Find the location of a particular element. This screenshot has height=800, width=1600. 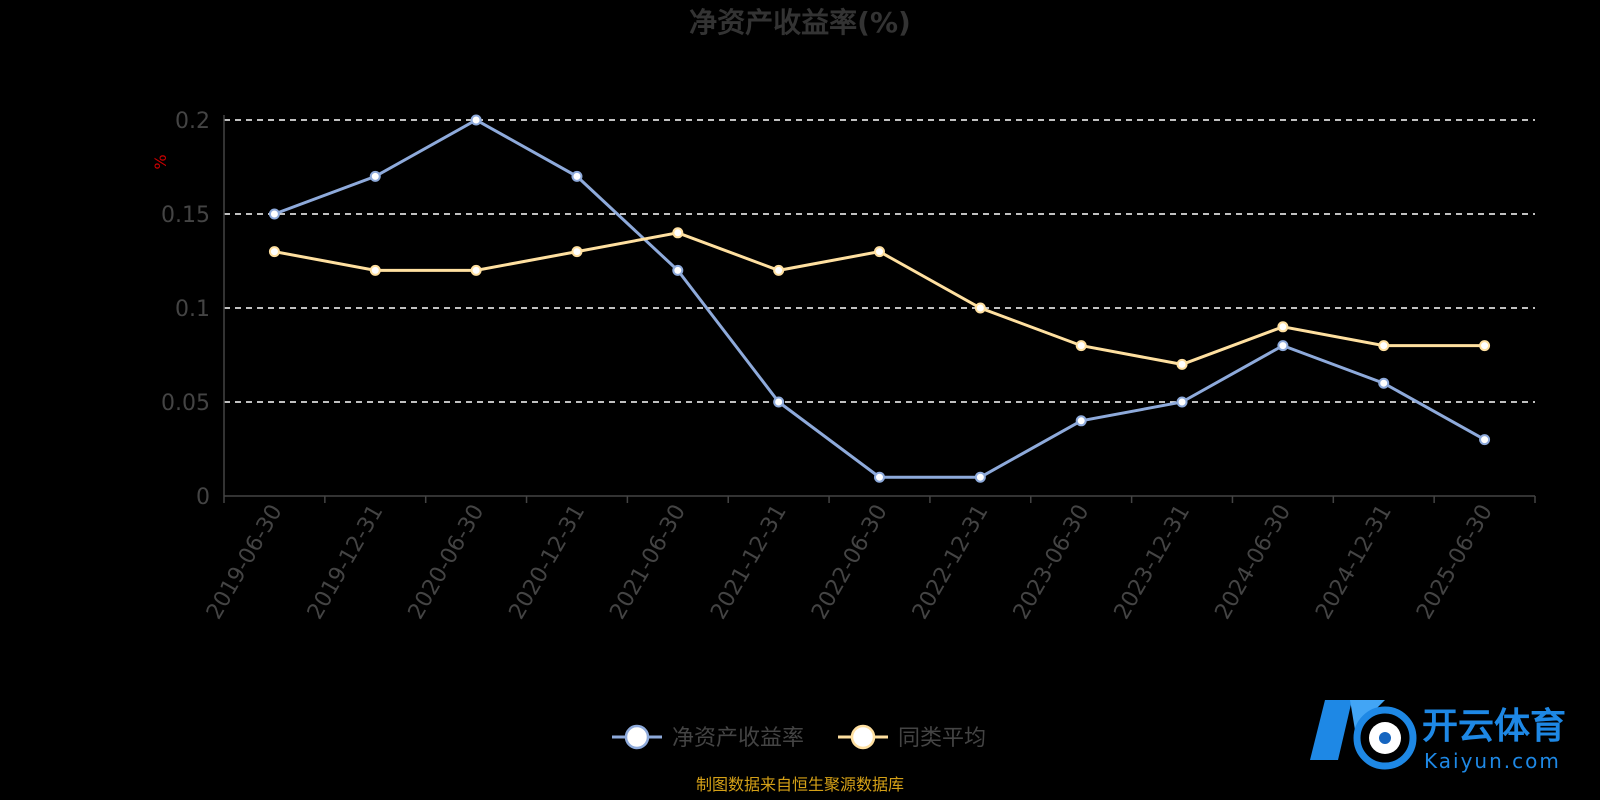

x-tick-label: 2022-06-30 is located at coordinates (850, 562).